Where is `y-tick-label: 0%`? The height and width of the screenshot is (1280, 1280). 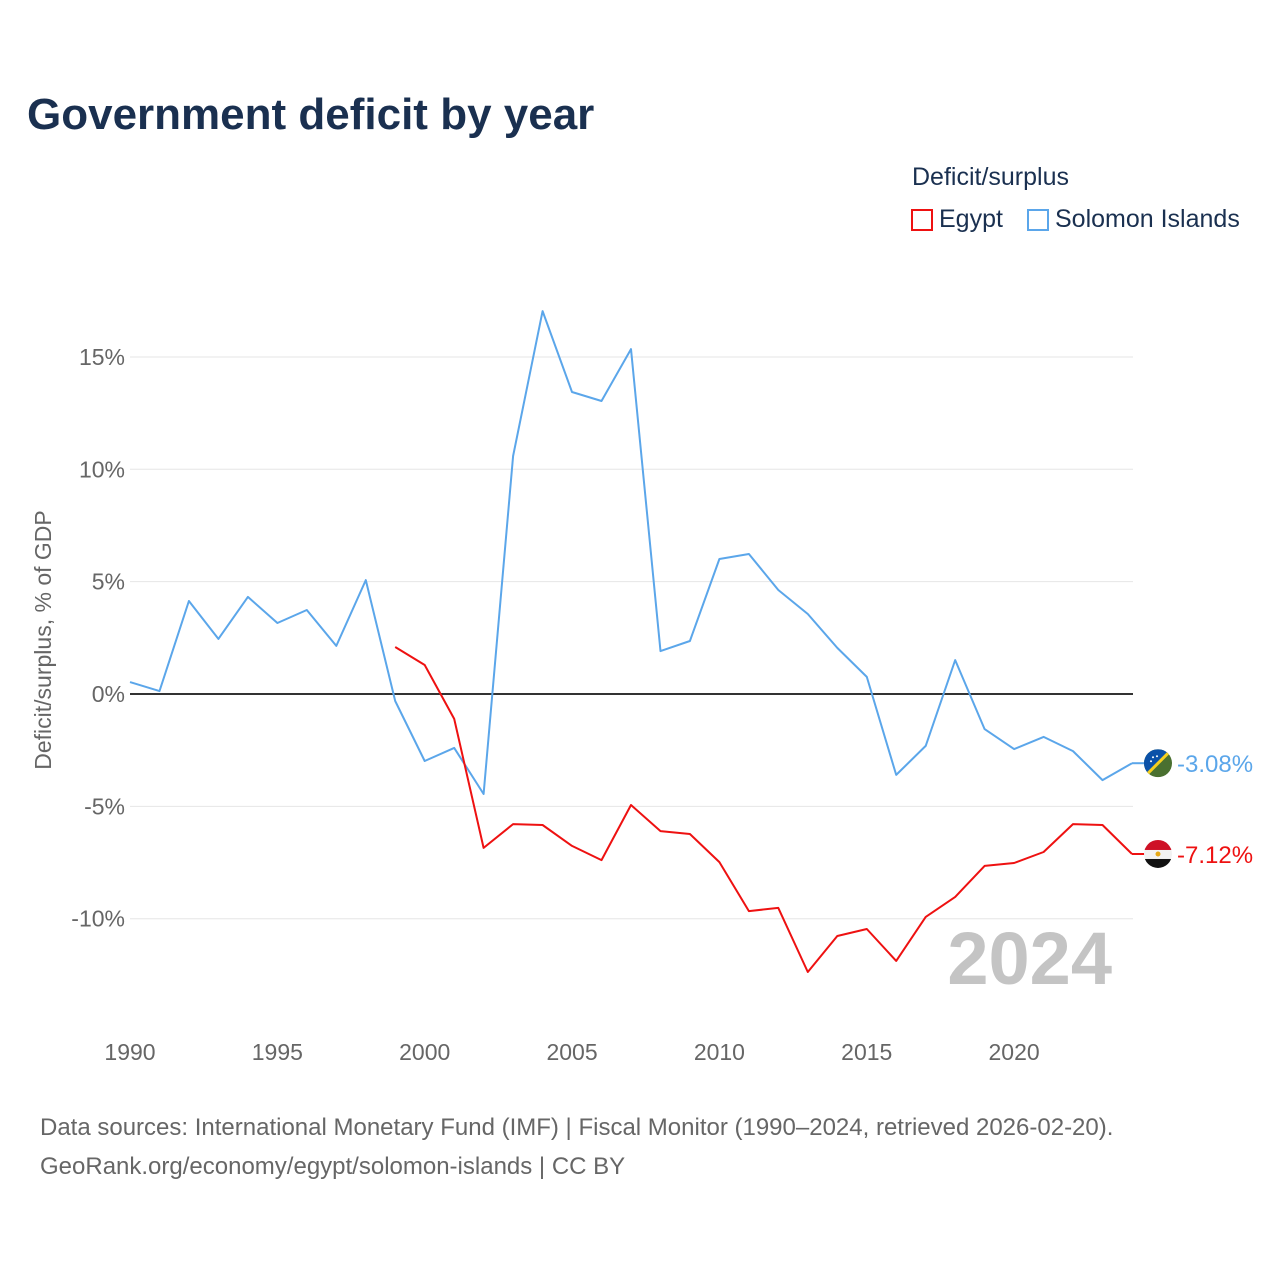 y-tick-label: 0% is located at coordinates (108, 694).